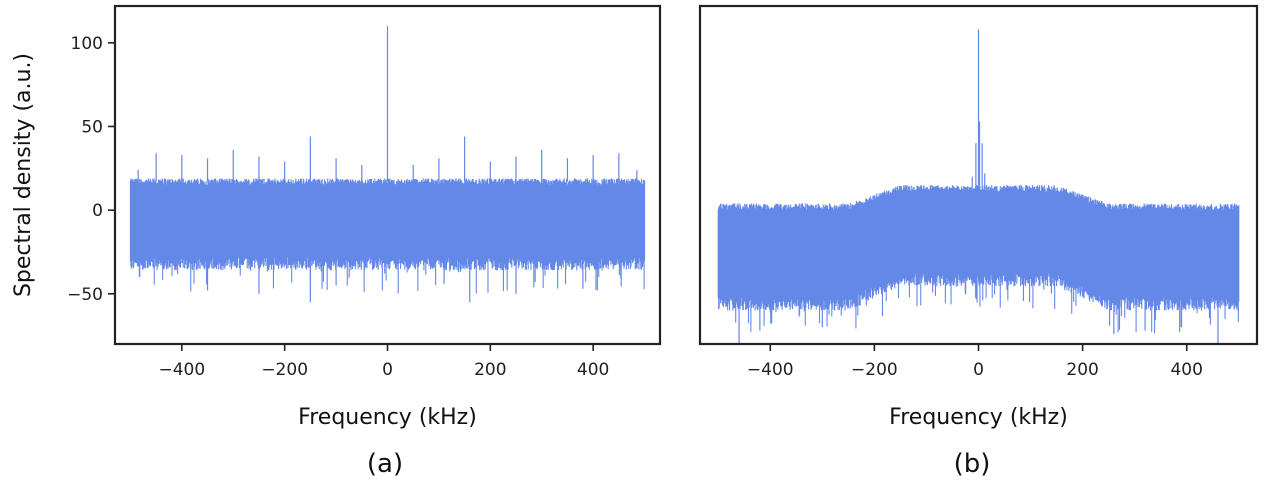  Describe the element at coordinates (92, 127) in the screenshot. I see `y-tick-label: 50` at that location.